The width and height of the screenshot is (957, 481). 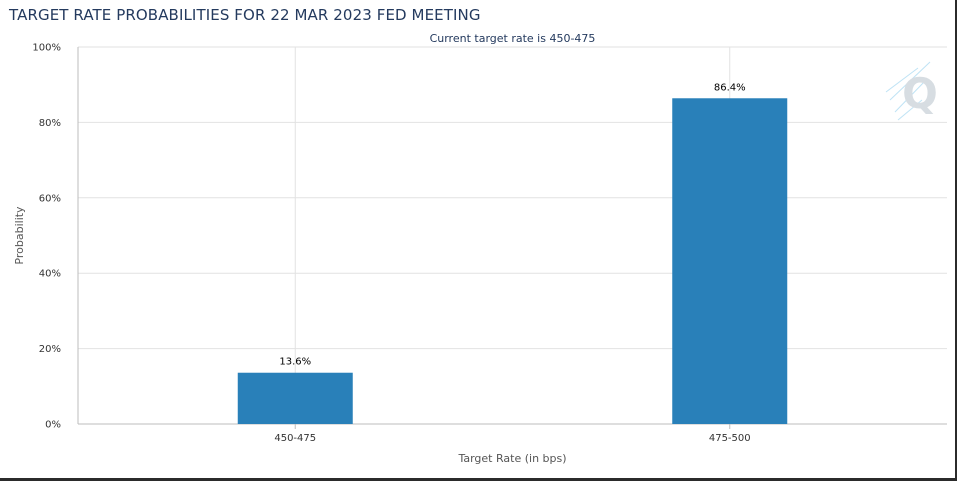 I want to click on y-axis-title: Probability, so click(x=19, y=235).